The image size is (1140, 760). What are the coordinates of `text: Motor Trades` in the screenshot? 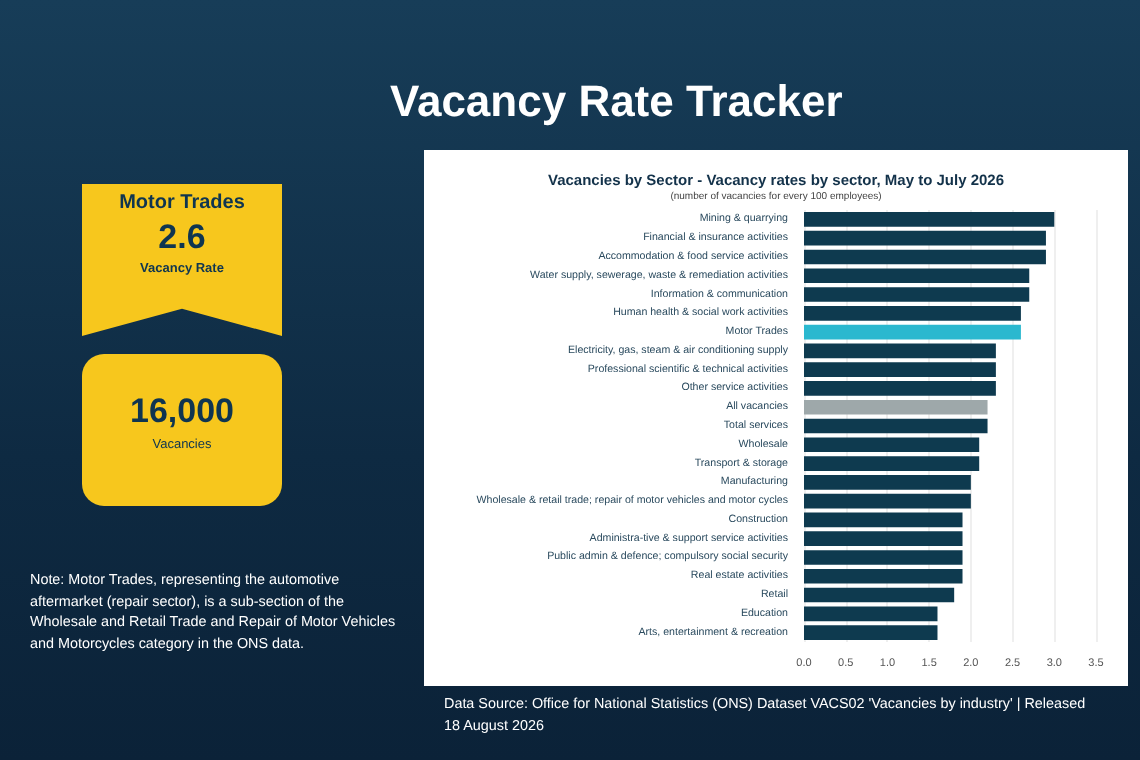 It's located at (182, 203).